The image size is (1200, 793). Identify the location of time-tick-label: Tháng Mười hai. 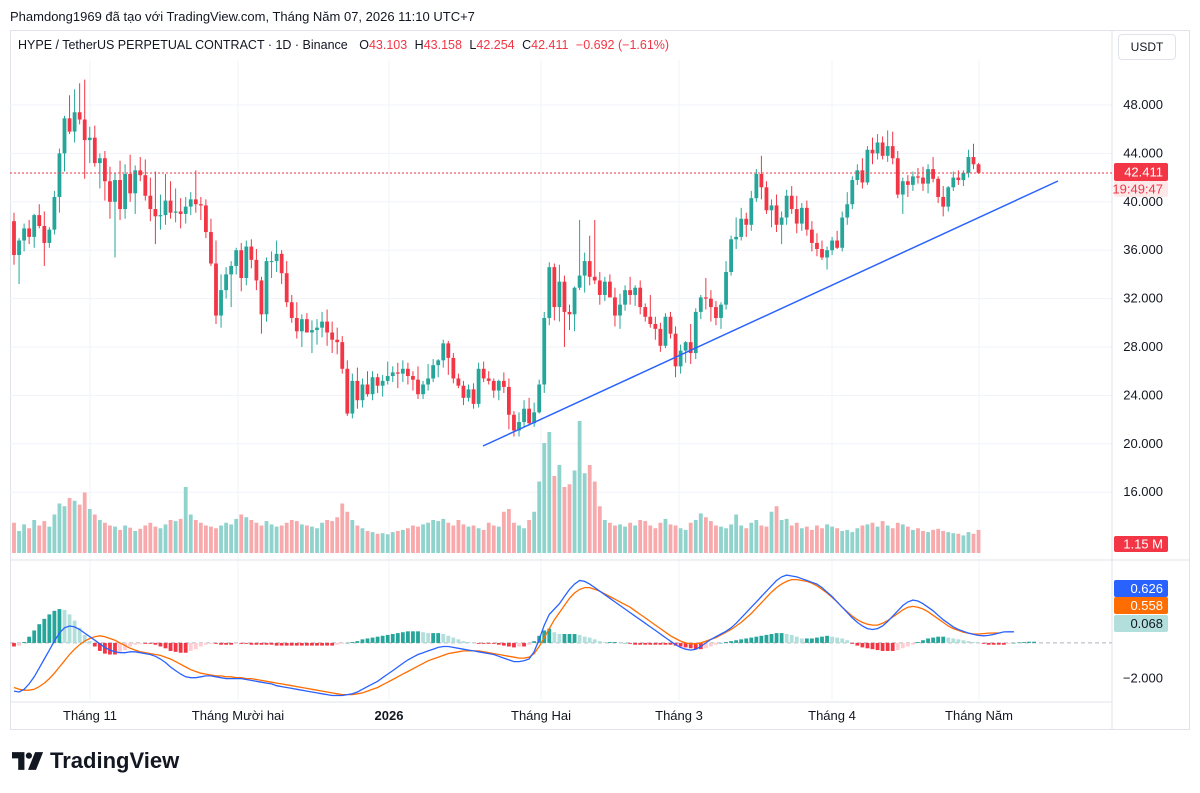
(238, 715).